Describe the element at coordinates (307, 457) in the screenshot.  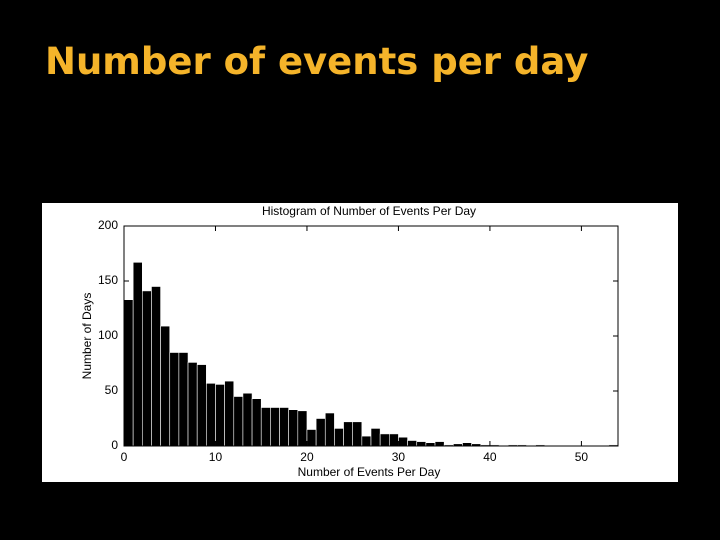
I see `x-tick-label: 20` at that location.